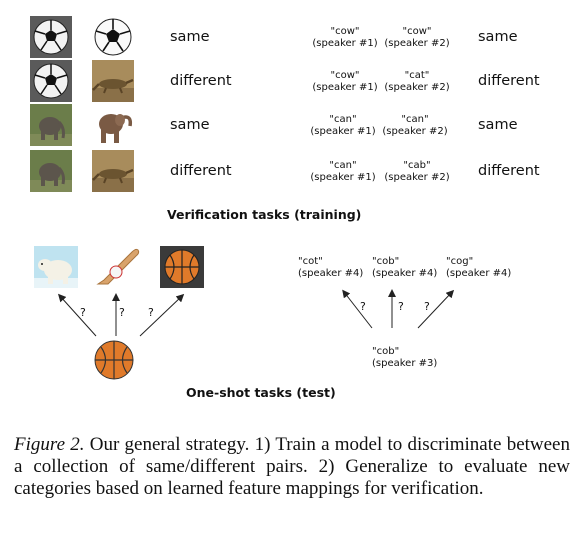 Image resolution: width=584 pixels, height=560 pixels. Describe the element at coordinates (436, 309) in the screenshot. I see `arrow-to-cog` at that location.